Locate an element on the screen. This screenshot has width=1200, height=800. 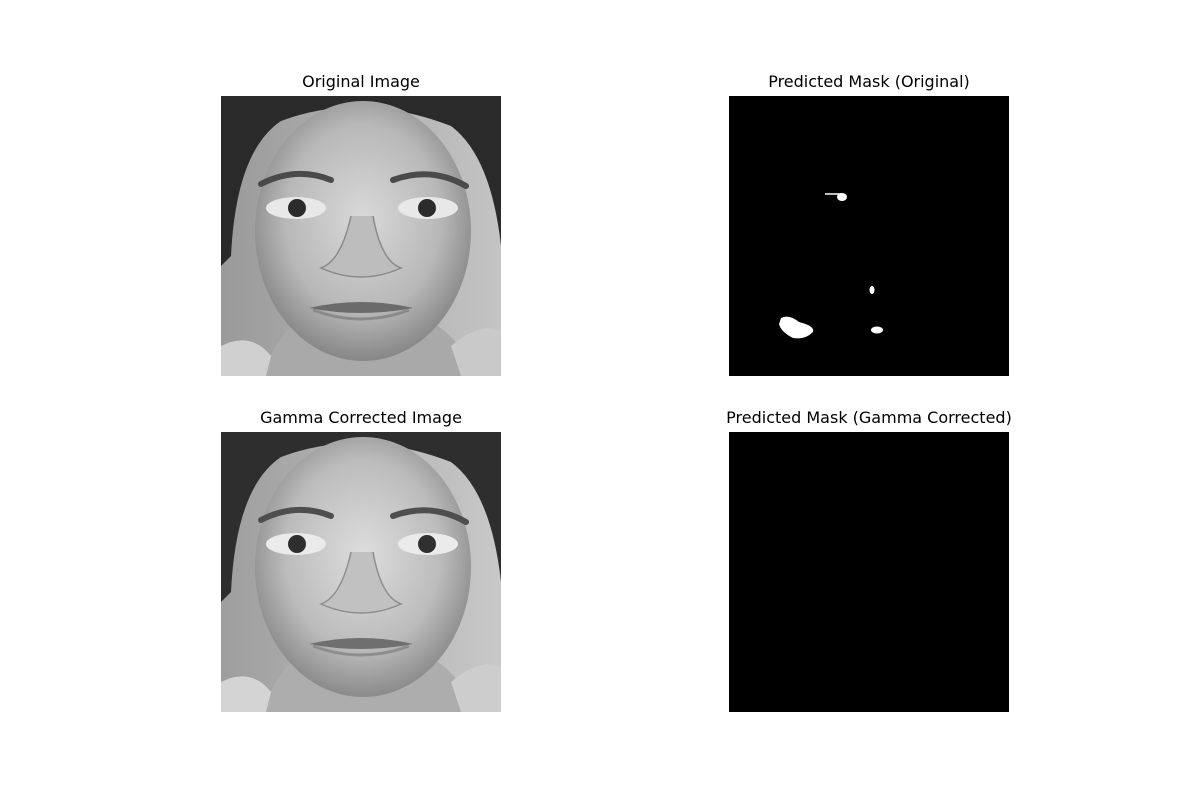
mask-blobs-graphic is located at coordinates (869, 236).